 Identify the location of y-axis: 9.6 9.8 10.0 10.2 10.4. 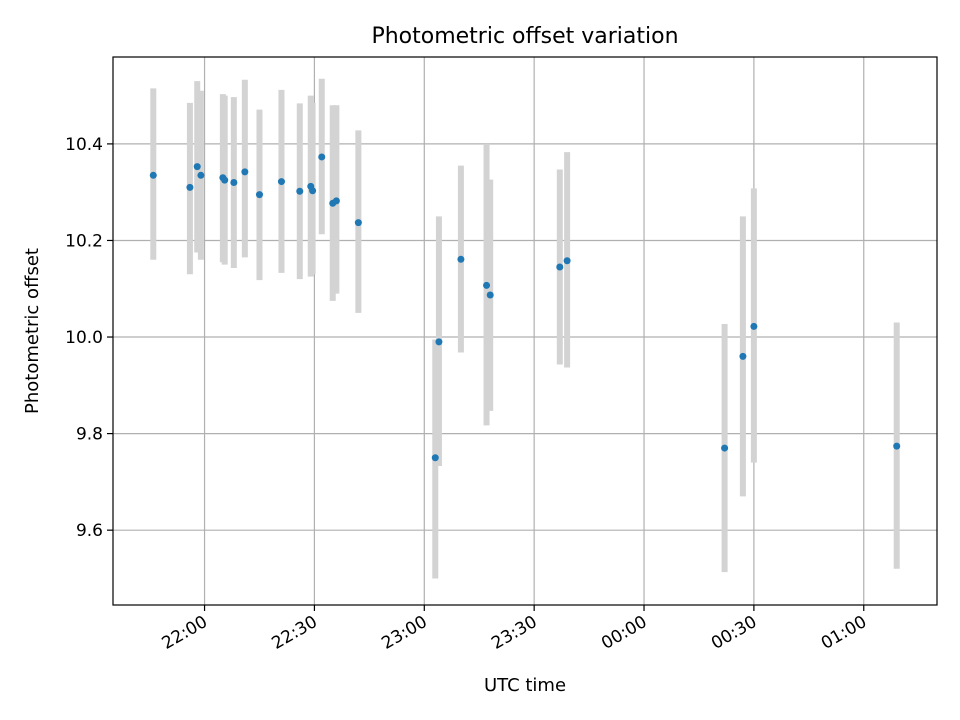
(89, 338).